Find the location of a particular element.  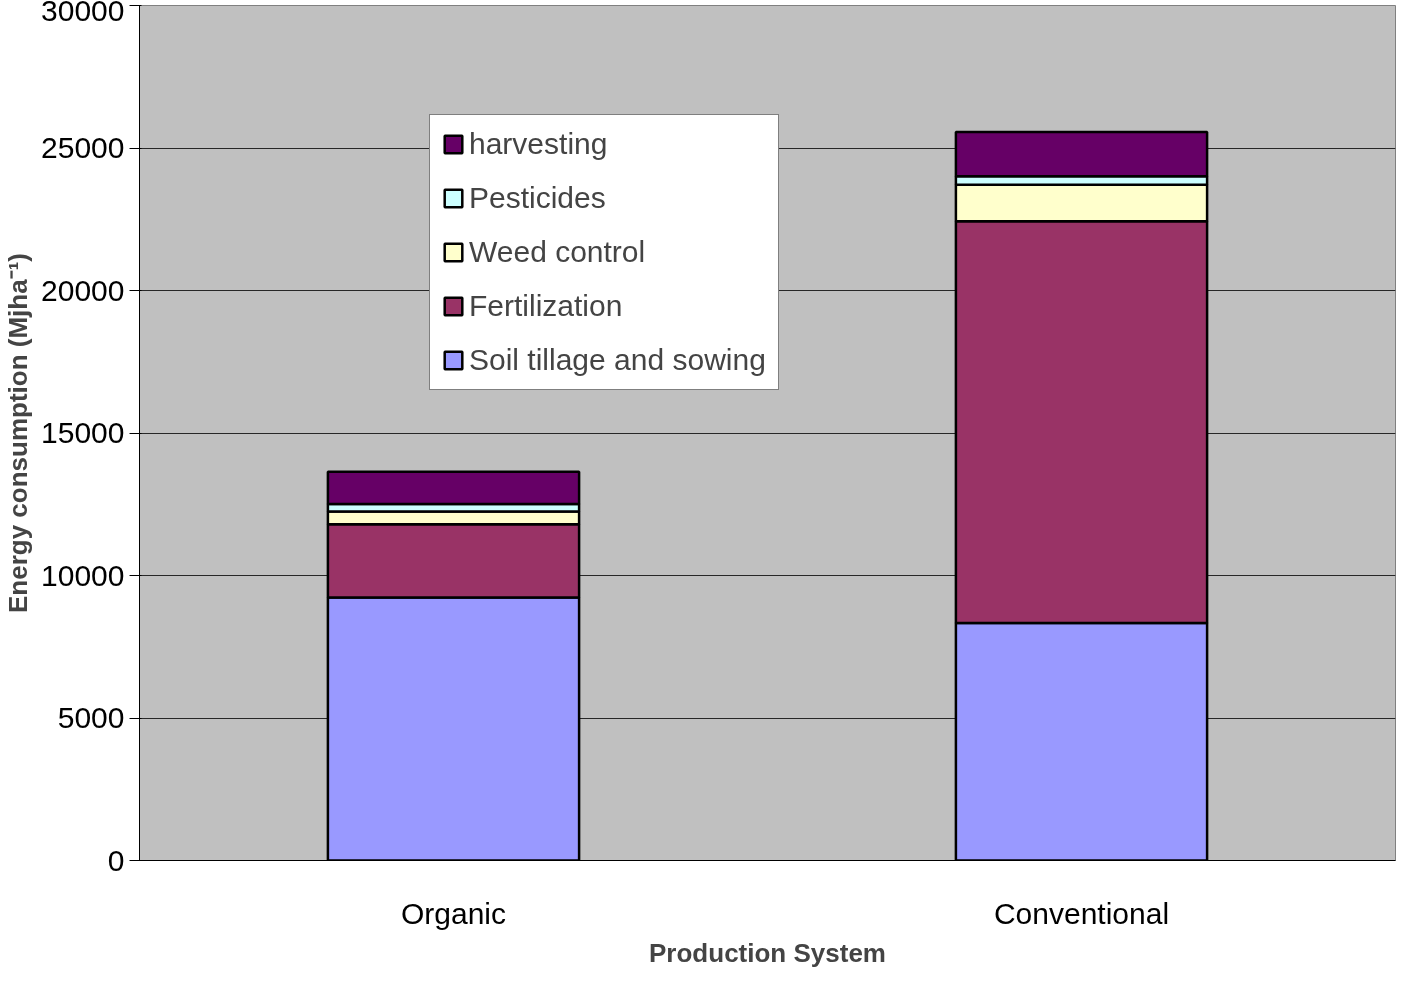

y-tick-label: 20000 is located at coordinates (83, 290).